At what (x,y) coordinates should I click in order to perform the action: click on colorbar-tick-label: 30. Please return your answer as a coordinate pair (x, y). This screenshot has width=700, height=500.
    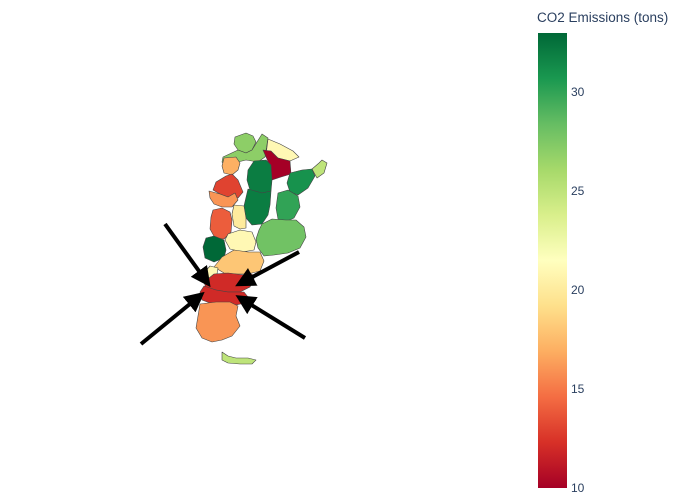
    Looking at the image, I should click on (578, 92).